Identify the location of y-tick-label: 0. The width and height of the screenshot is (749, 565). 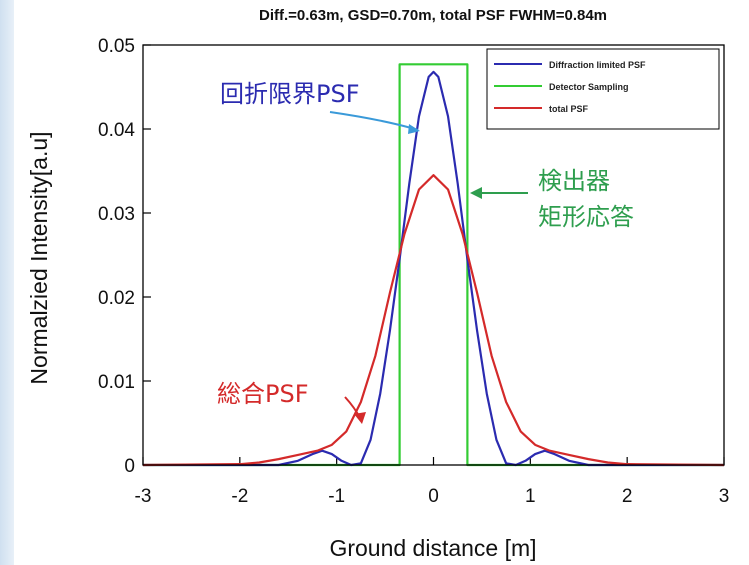
(129, 466).